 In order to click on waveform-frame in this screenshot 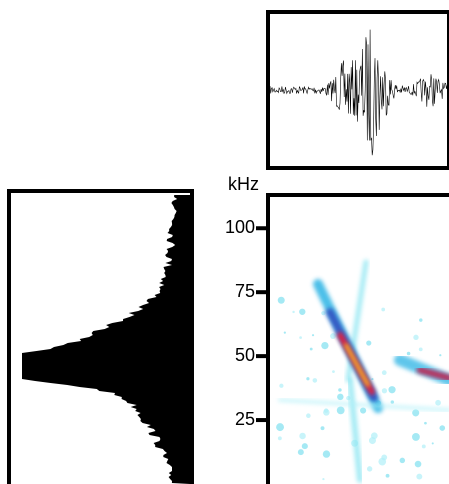, I will do `click(357, 90)`.